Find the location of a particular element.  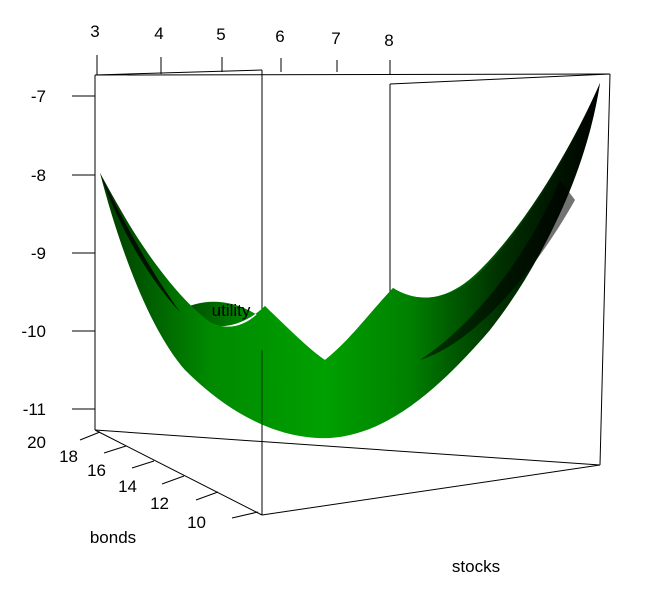

z-tick-label: -8 is located at coordinates (38, 175).